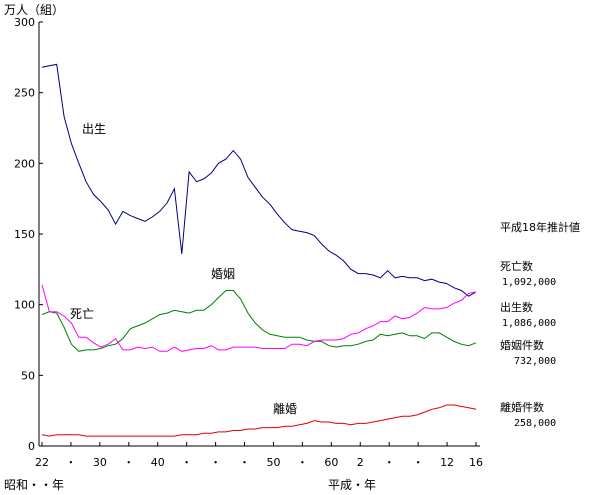  I want to click on y-axis-label: 万人（組）, so click(34, 10).